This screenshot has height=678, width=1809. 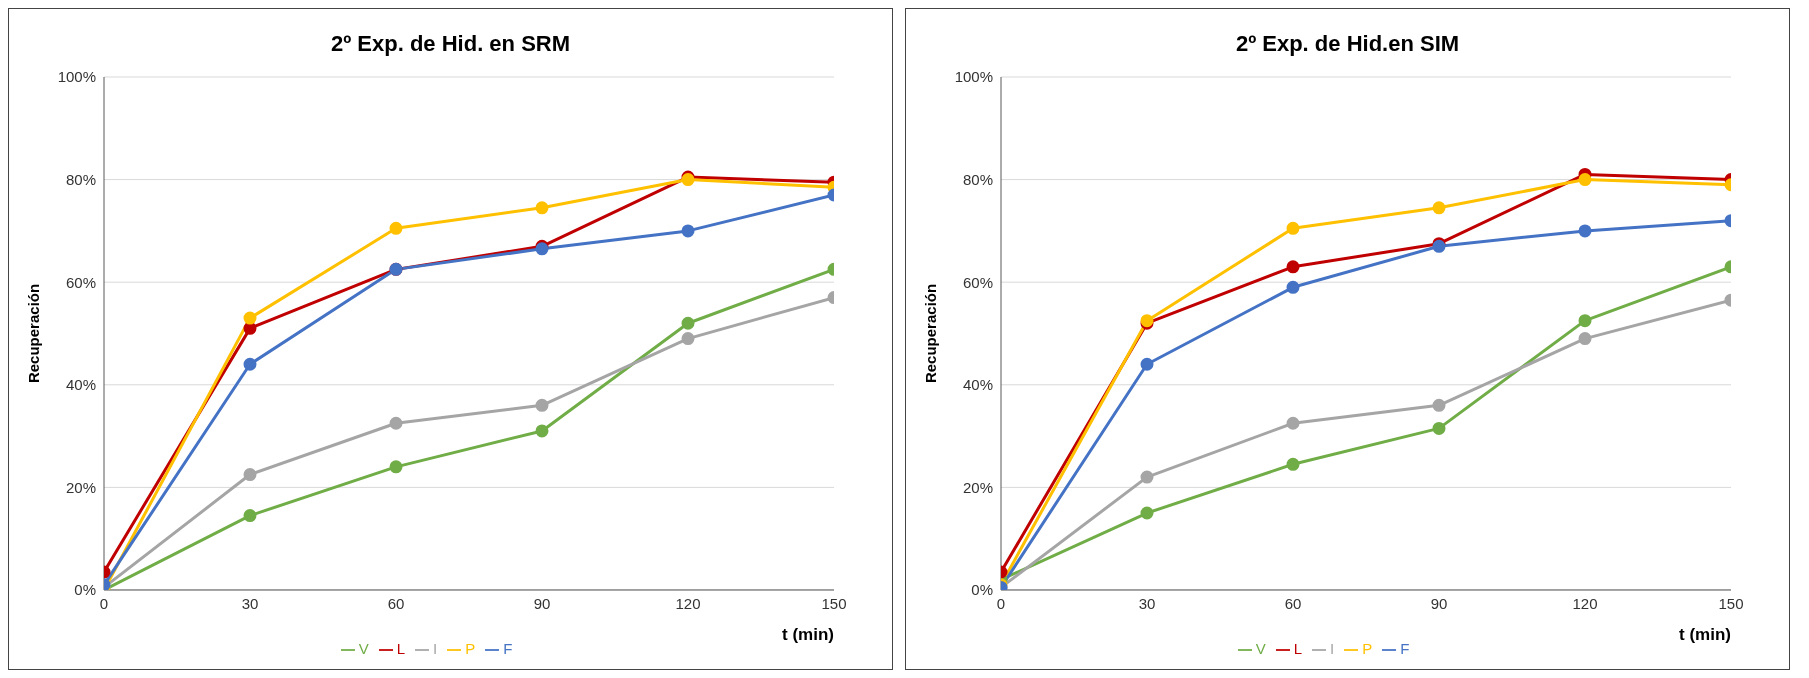 I want to click on chart-title: 2º Exp. de Hid. en SRM, so click(x=450, y=44).